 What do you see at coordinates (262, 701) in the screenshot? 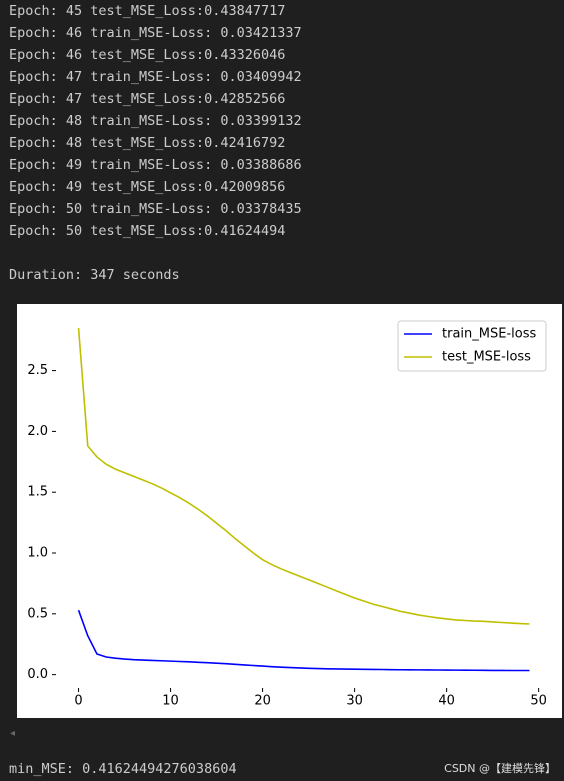
I see `x-tick-label: 20` at bounding box center [262, 701].